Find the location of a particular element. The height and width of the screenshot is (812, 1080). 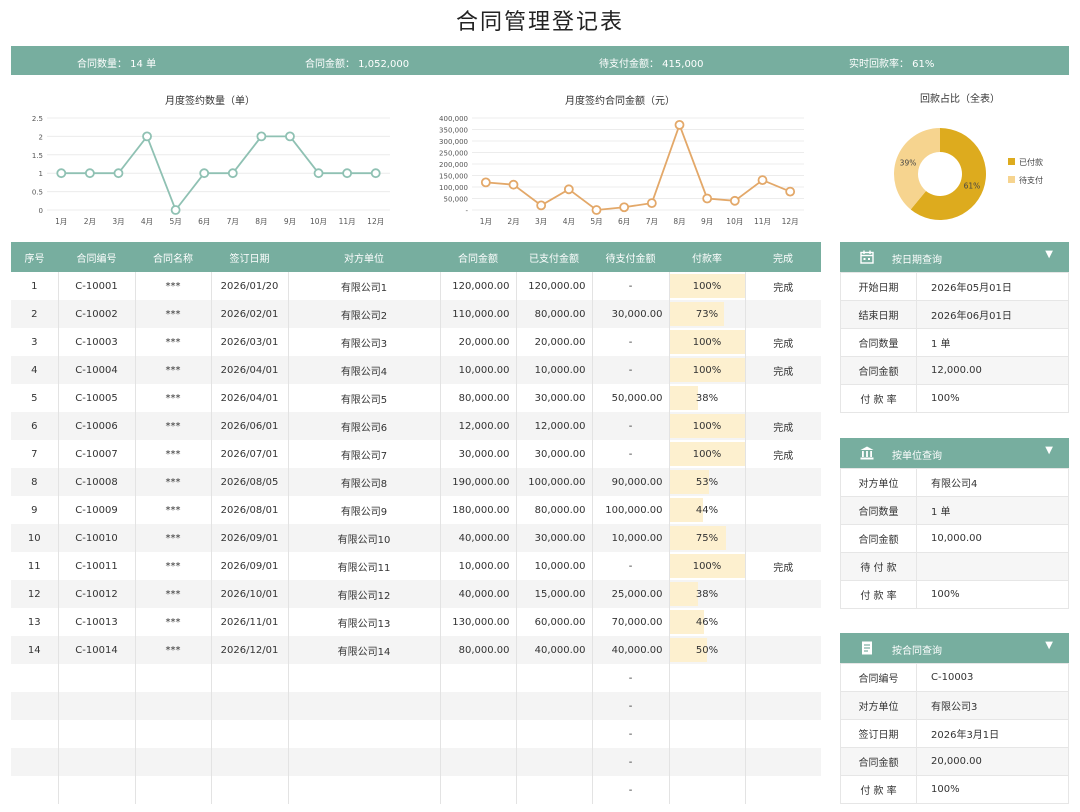

panel-value: 12,000.00 is located at coordinates (992, 370).